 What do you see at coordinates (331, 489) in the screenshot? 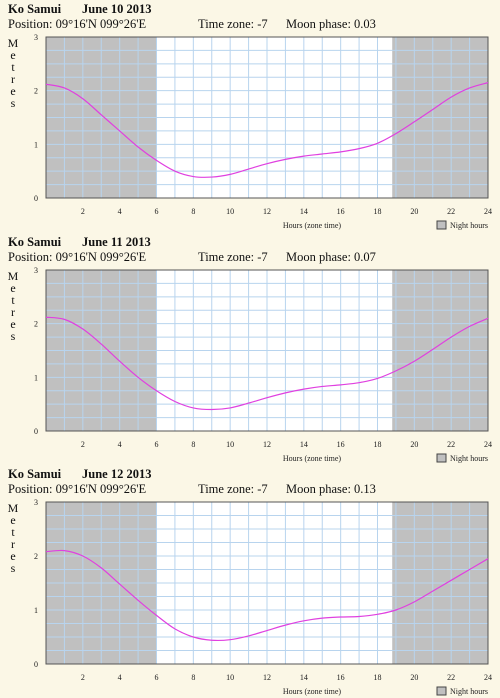
I see `moon-phase-label: Moon phase: 0.13` at bounding box center [331, 489].